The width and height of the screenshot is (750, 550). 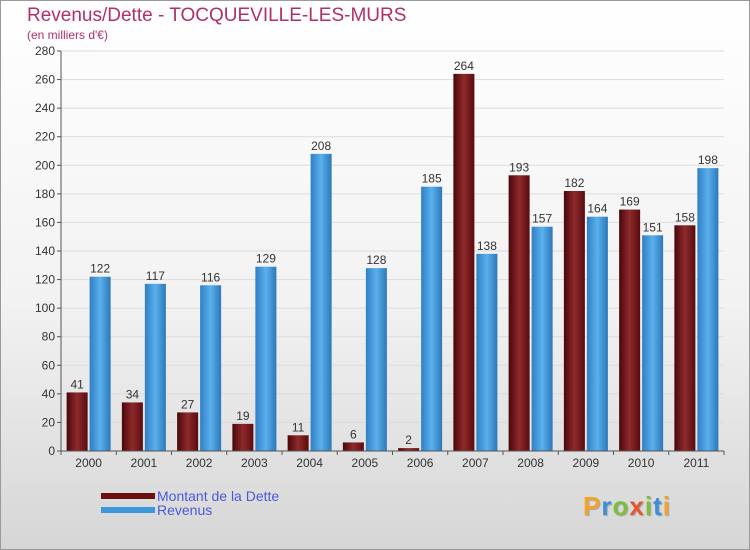 What do you see at coordinates (530, 463) in the screenshot?
I see `x-tick-label: 2008` at bounding box center [530, 463].